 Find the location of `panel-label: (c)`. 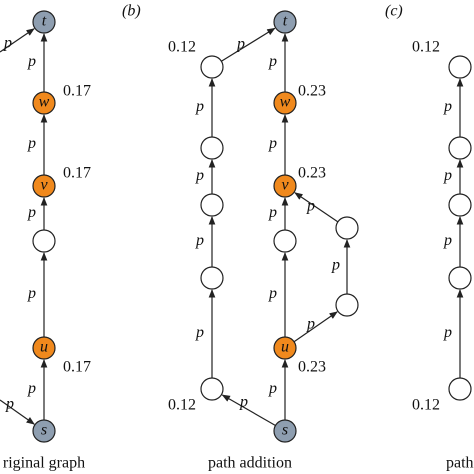

panel-label: (c) is located at coordinates (394, 11).